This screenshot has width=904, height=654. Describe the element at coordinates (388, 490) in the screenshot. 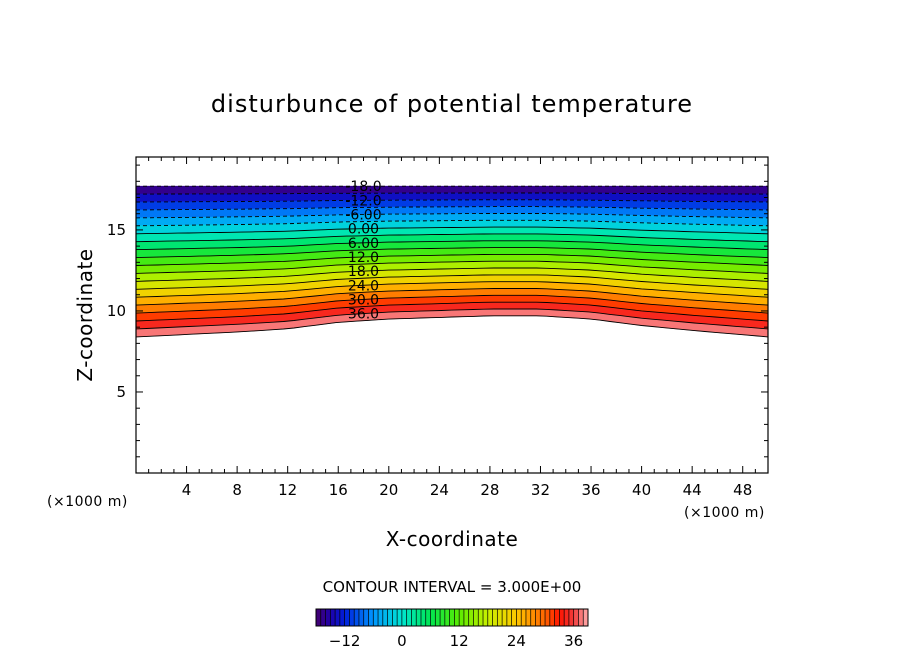

I see `x-tick-label: 20` at that location.